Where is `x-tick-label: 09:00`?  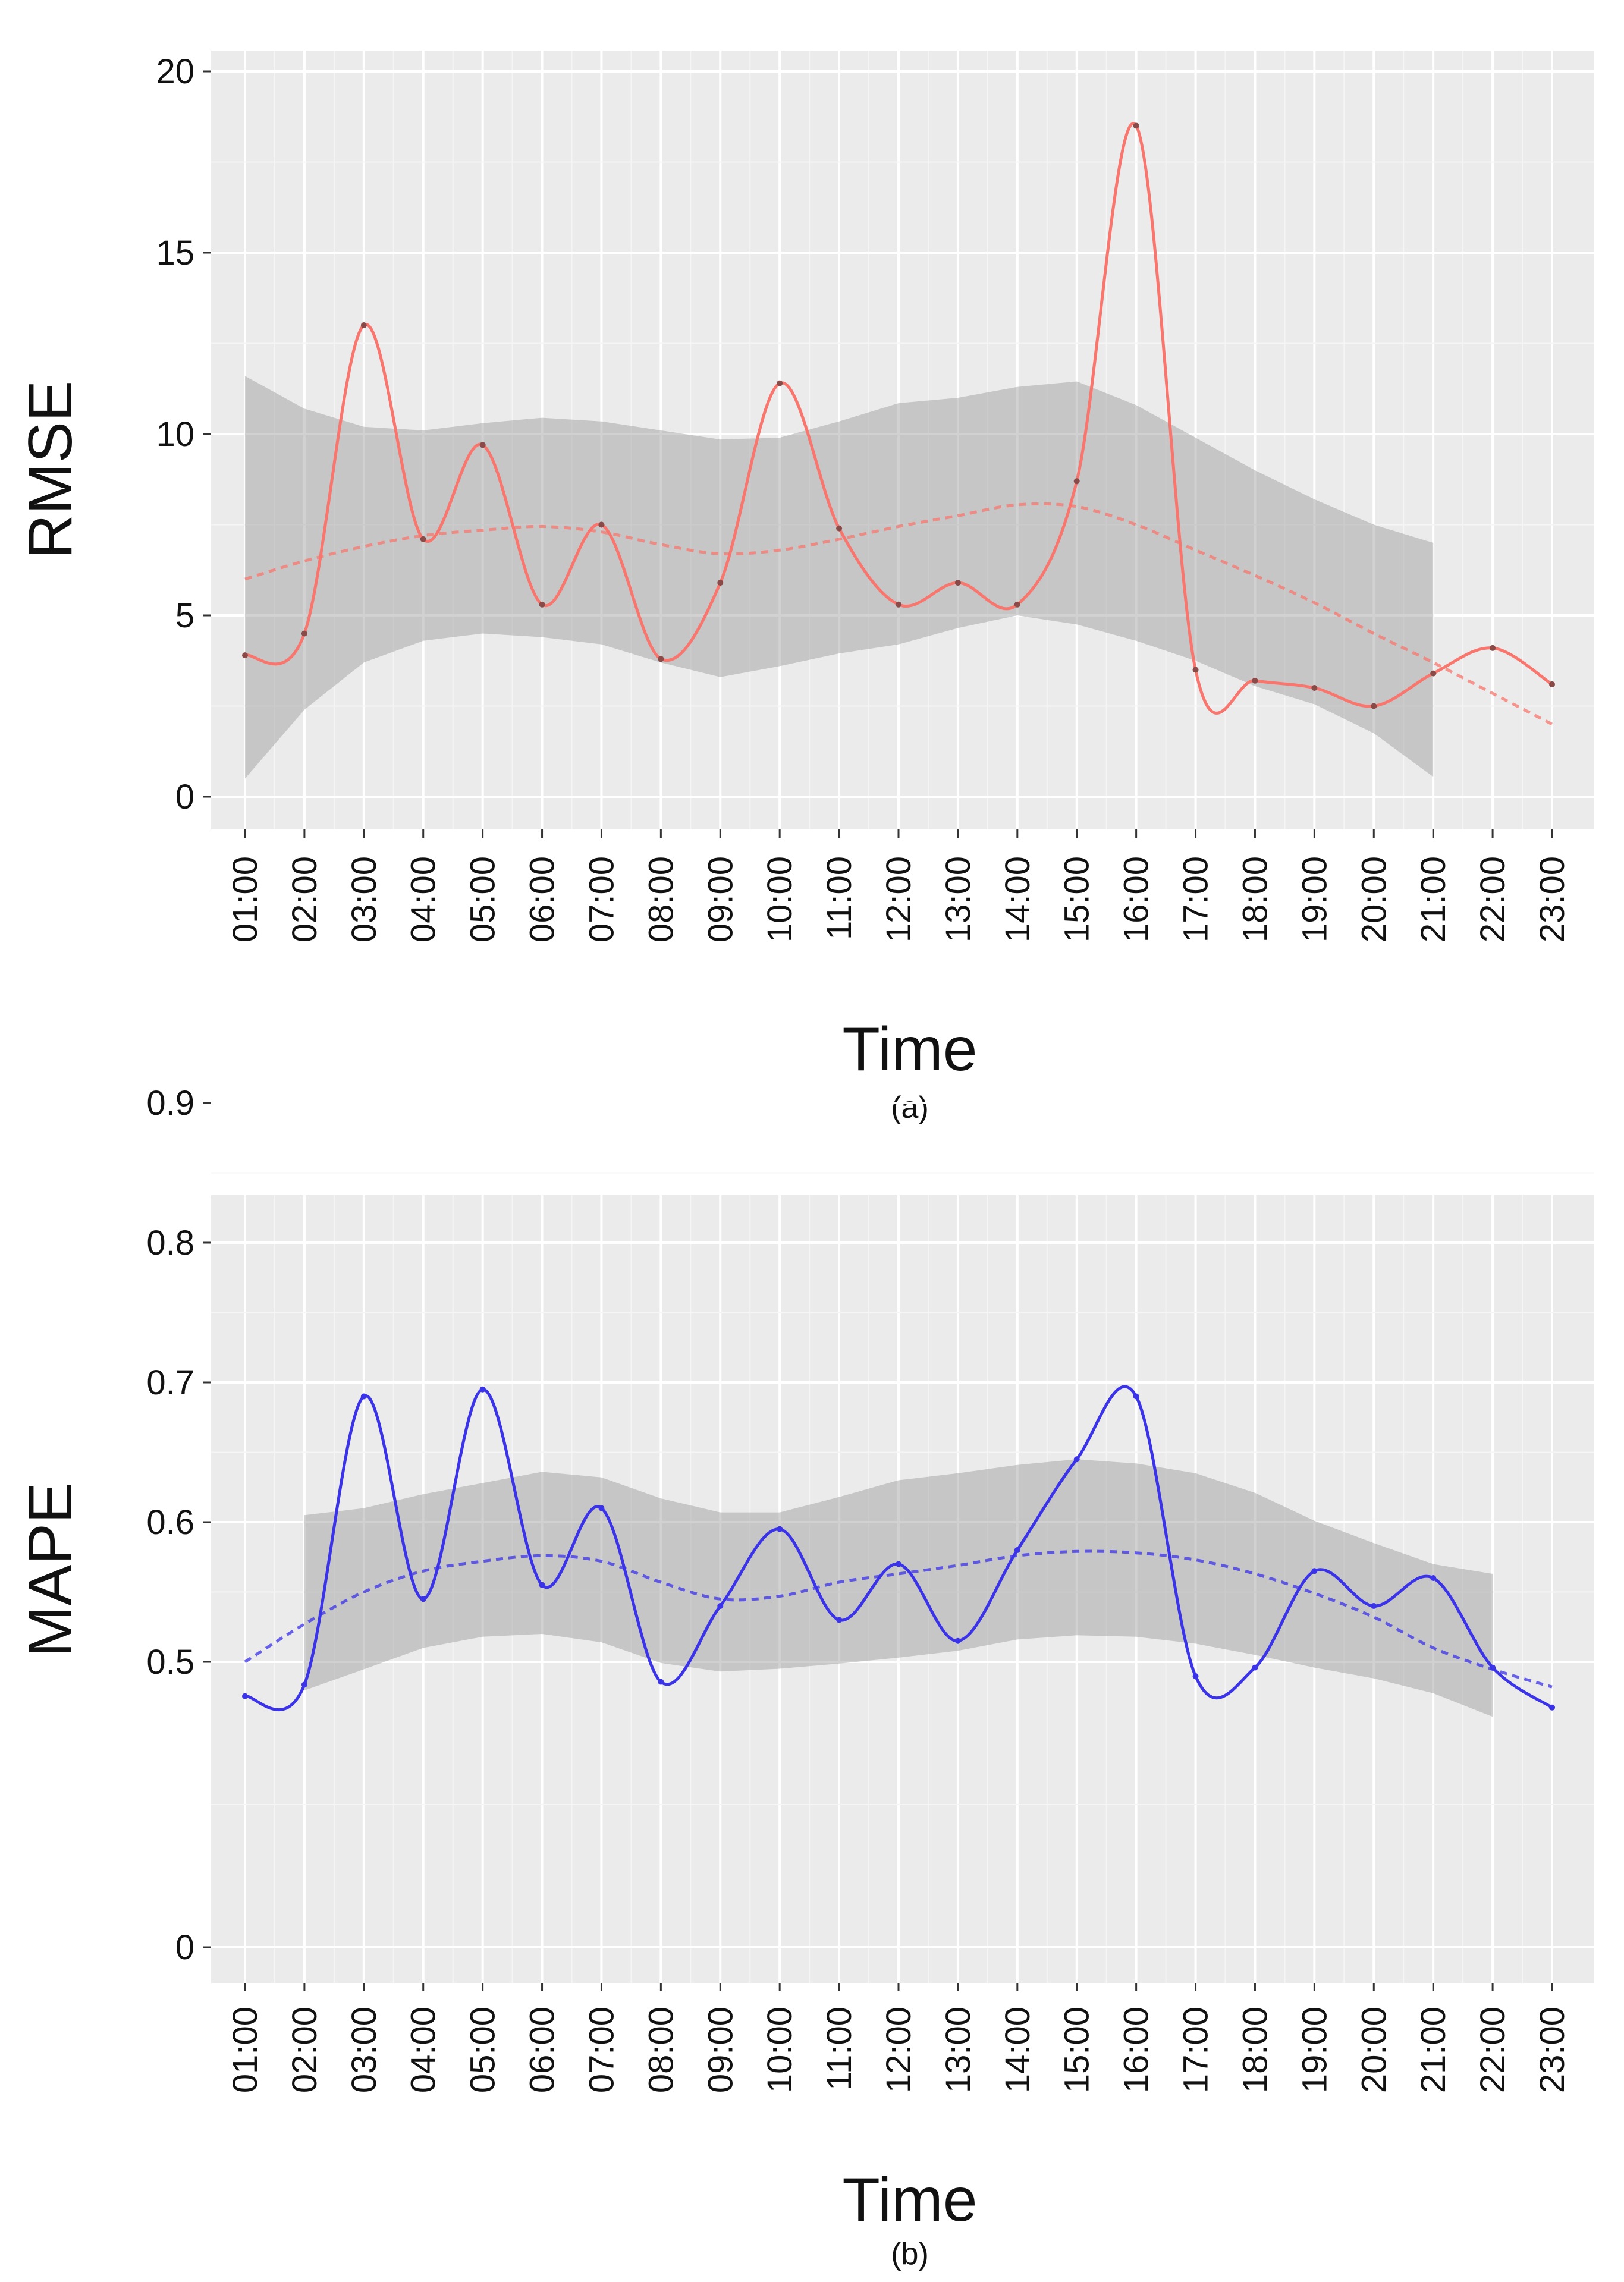 x-tick-label: 09:00 is located at coordinates (721, 2050).